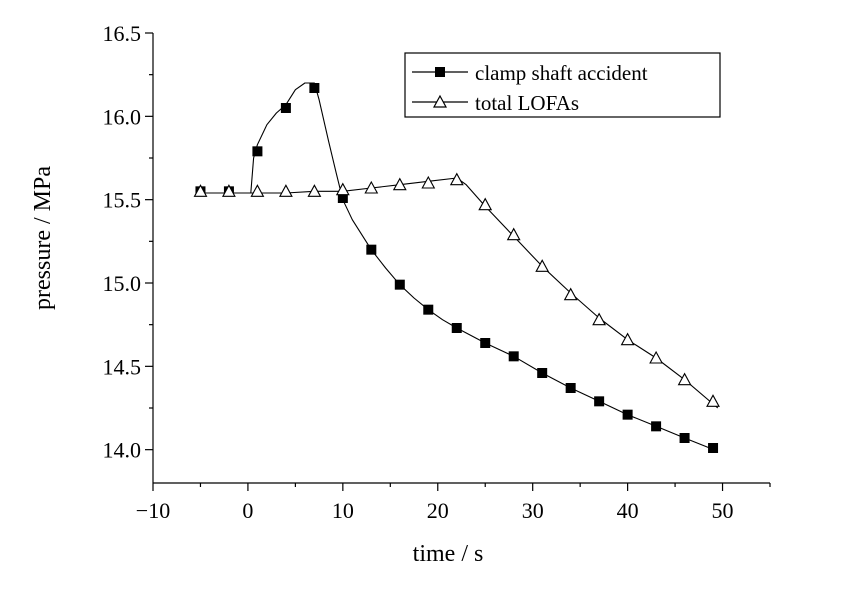 The height and width of the screenshot is (589, 848). I want to click on legend-box, so click(562, 85).